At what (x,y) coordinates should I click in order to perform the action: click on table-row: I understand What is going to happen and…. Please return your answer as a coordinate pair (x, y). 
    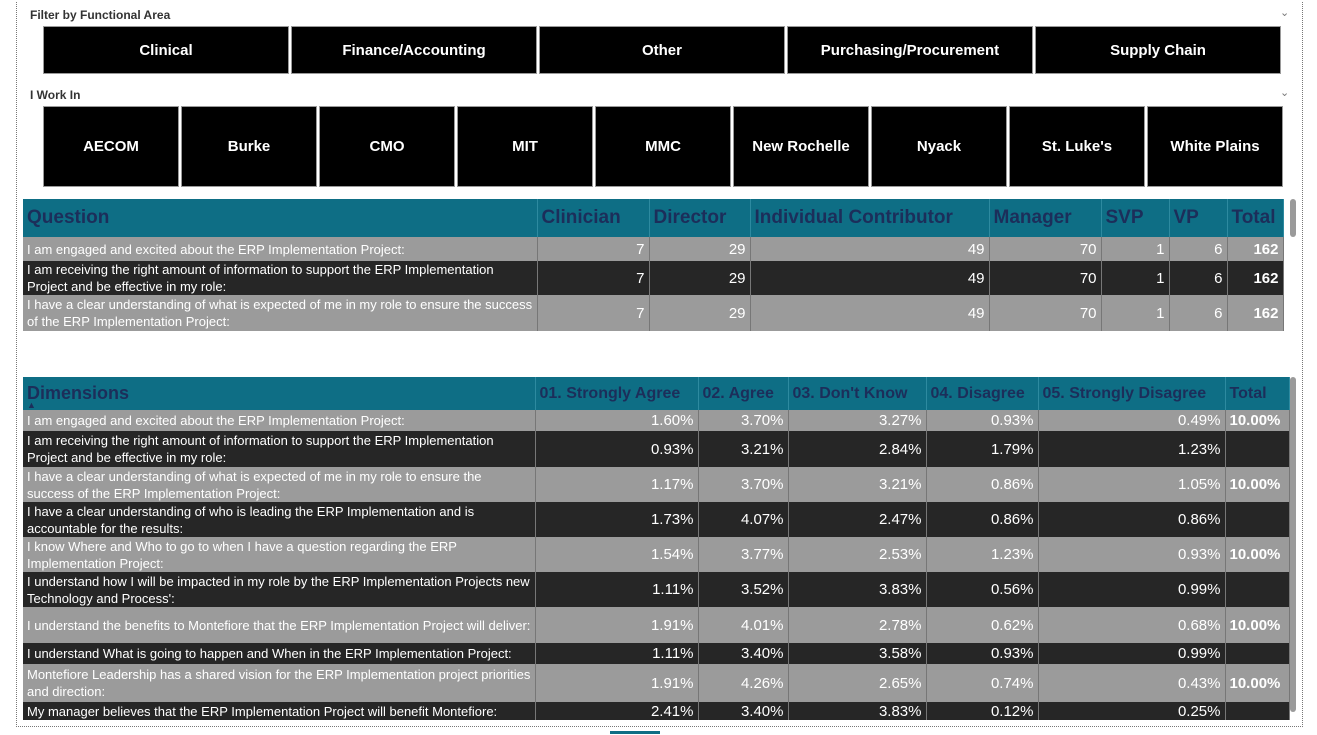
    Looking at the image, I should click on (656, 653).